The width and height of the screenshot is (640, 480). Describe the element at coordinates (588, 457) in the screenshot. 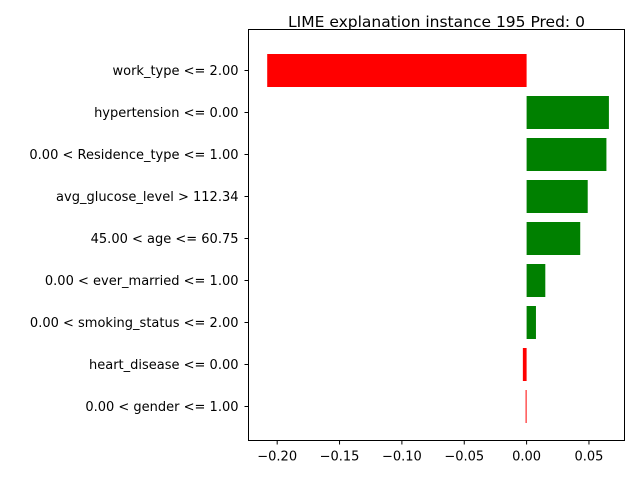

I see `x-tick-label-5: 0.05` at that location.